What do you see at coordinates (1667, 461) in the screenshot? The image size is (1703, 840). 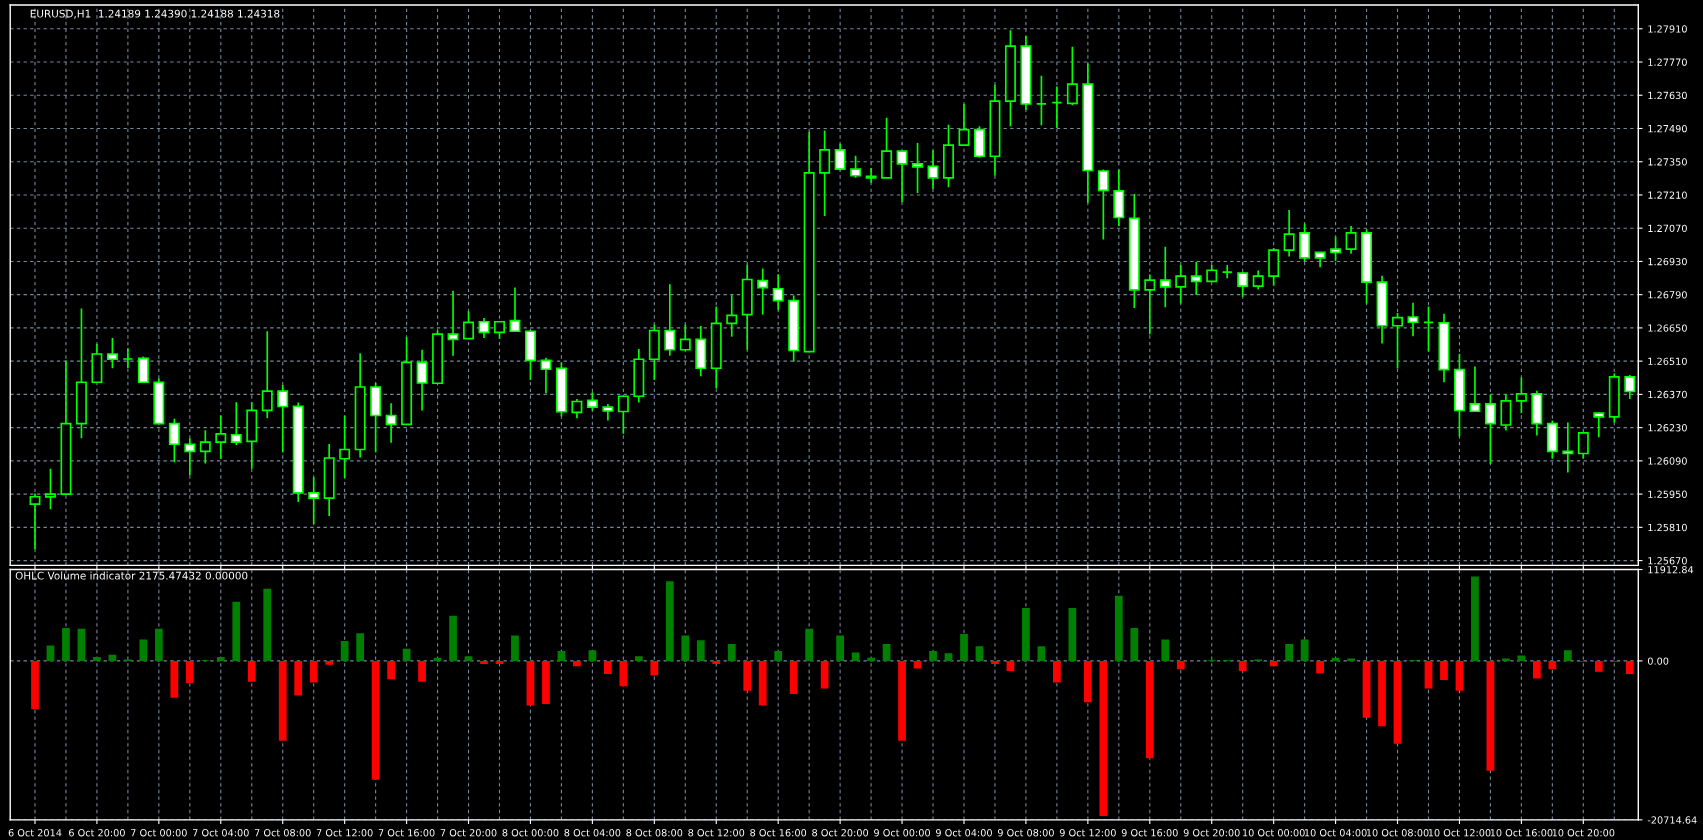 I see `y-tick-label: 1.26090` at bounding box center [1667, 461].